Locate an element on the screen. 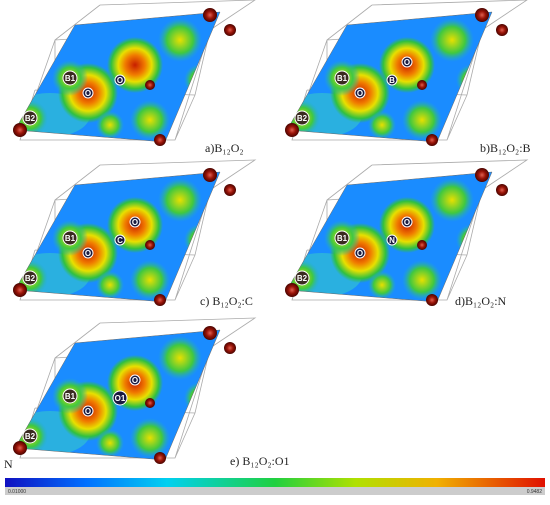 The image size is (550, 505). panel-label: c) B₁₂O₂:C is located at coordinates (226, 301).